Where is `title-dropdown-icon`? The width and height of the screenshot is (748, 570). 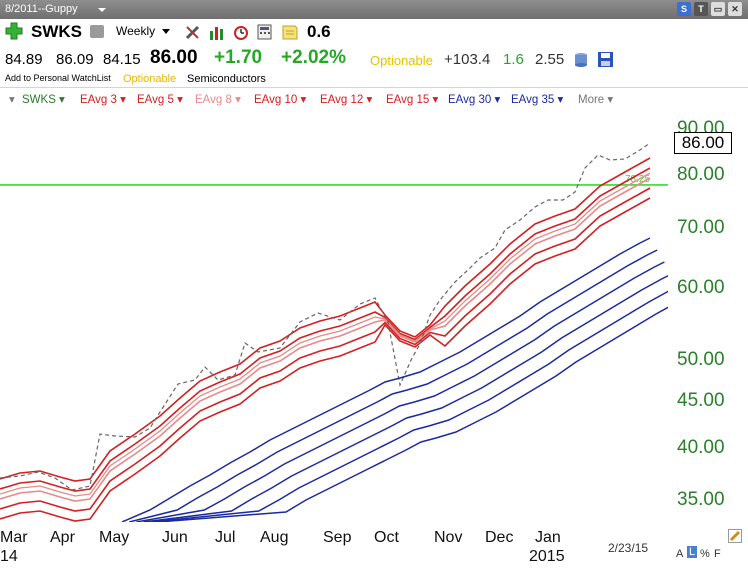
title-dropdown-icon is located at coordinates (102, 10).